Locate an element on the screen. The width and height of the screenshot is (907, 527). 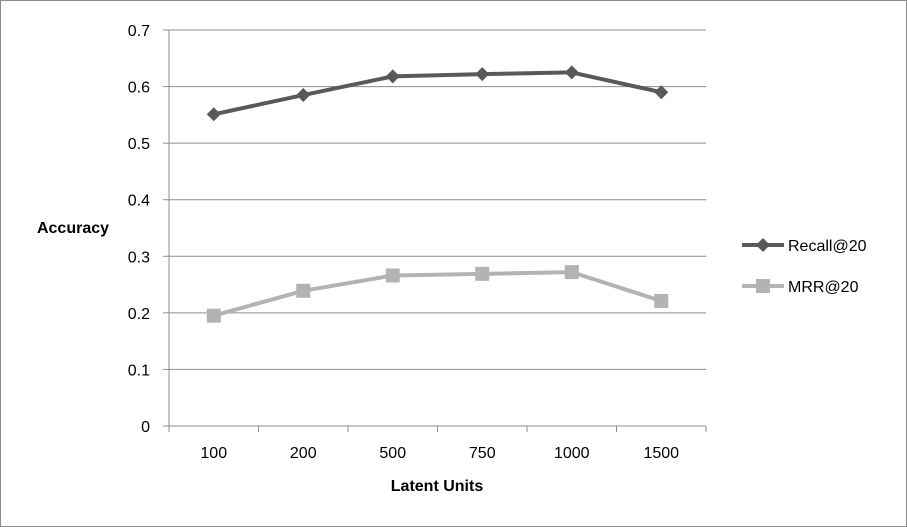
y-tick-labels: 0 0.1 0.2 0.3 0.4 0.5 0.6 0.7 is located at coordinates (139, 229).